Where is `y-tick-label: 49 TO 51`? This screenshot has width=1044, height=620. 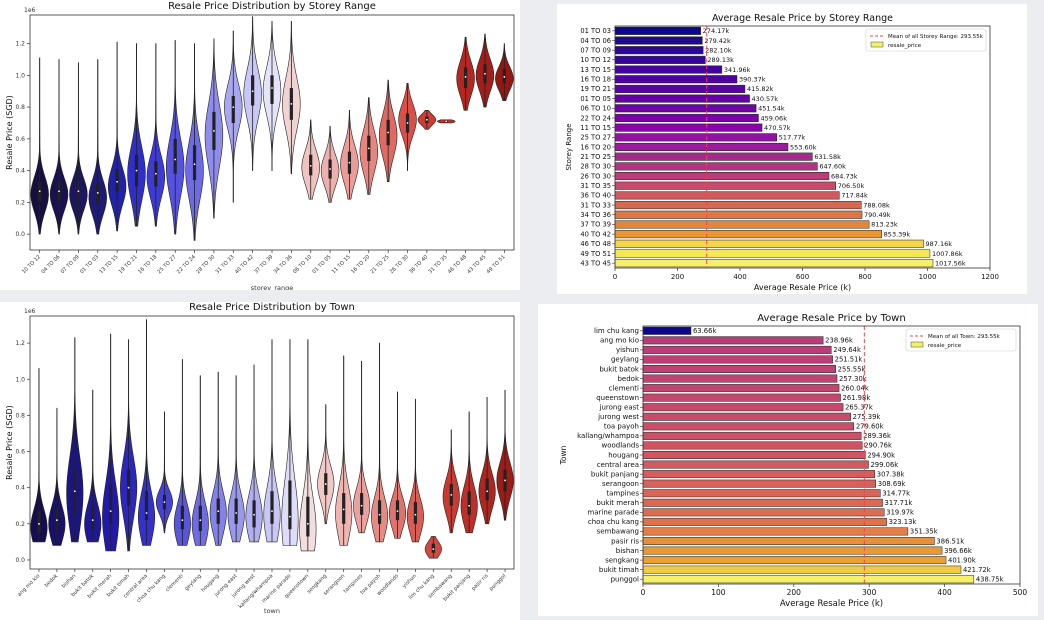 y-tick-label: 49 TO 51 is located at coordinates (595, 254).